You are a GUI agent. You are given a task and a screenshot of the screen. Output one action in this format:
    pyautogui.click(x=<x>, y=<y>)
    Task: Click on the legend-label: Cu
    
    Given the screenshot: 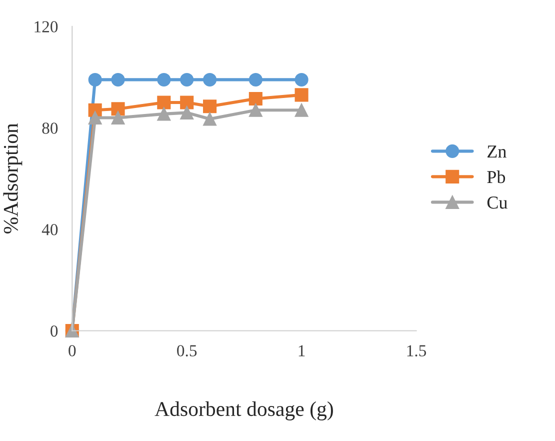 What is the action you would take?
    pyautogui.click(x=497, y=202)
    